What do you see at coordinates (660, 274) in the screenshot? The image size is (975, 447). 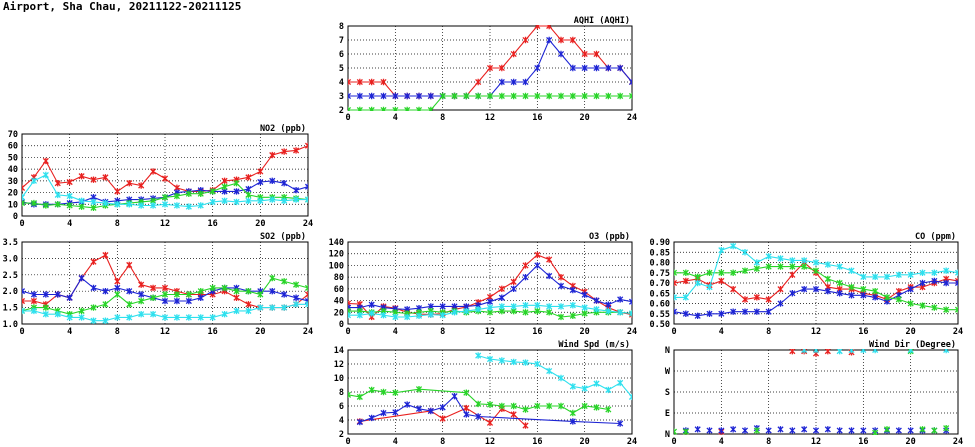 I see `co-ytick-label: 0.75` at bounding box center [660, 274].